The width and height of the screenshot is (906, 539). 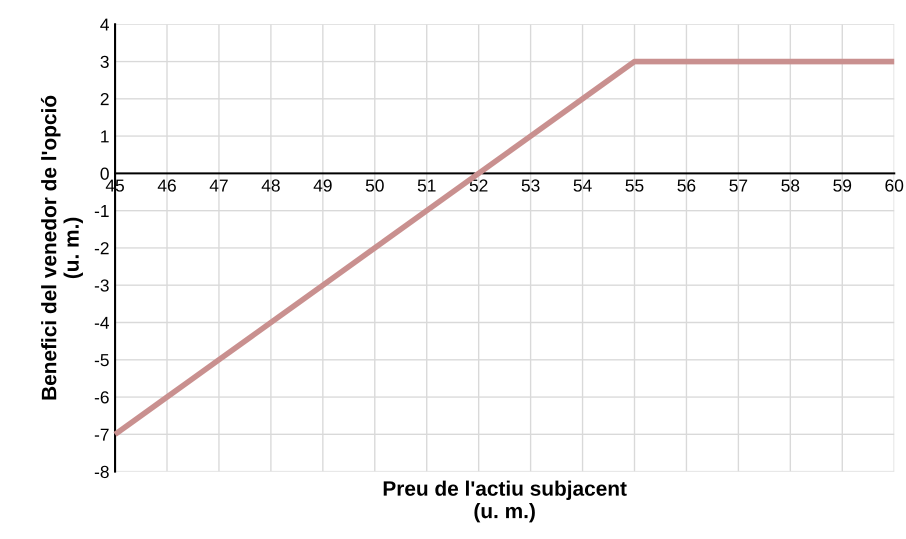 What do you see at coordinates (101, 322) in the screenshot?
I see `y-tick-label: -4` at bounding box center [101, 322].